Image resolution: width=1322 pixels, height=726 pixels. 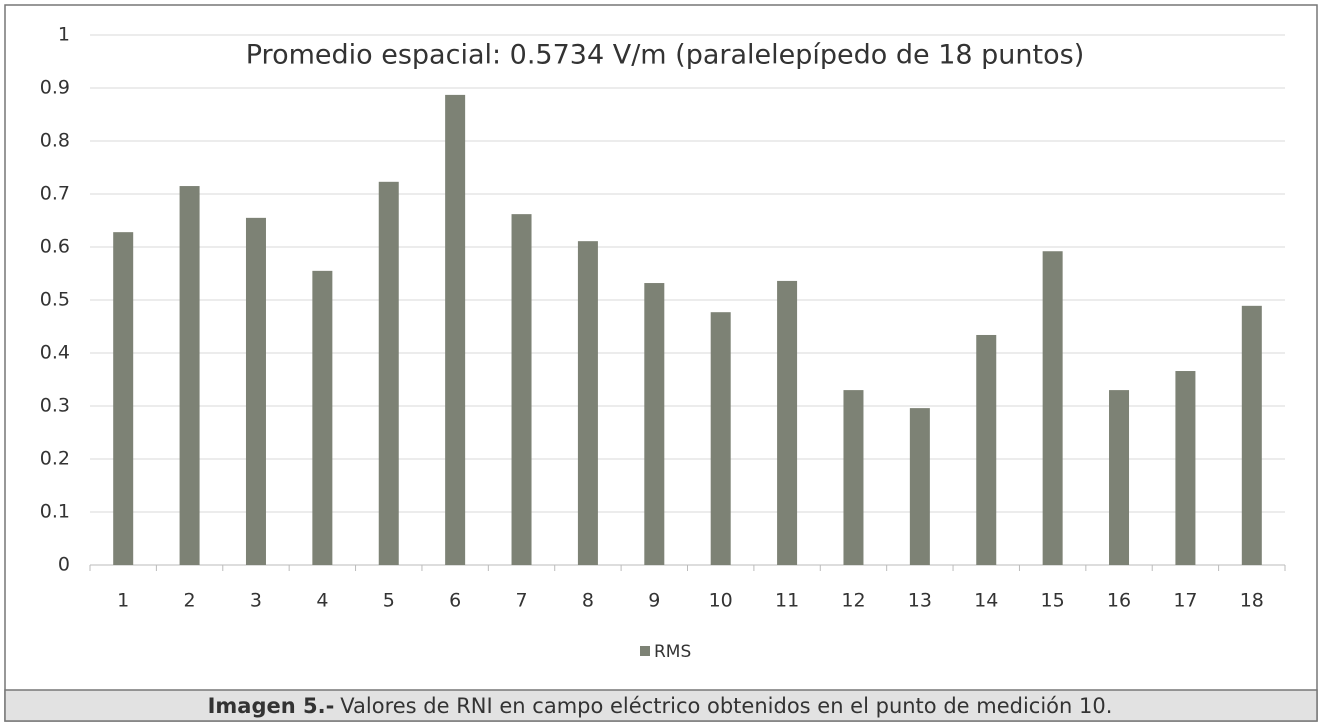 I want to click on x-tick-label: 14, so click(x=986, y=601).